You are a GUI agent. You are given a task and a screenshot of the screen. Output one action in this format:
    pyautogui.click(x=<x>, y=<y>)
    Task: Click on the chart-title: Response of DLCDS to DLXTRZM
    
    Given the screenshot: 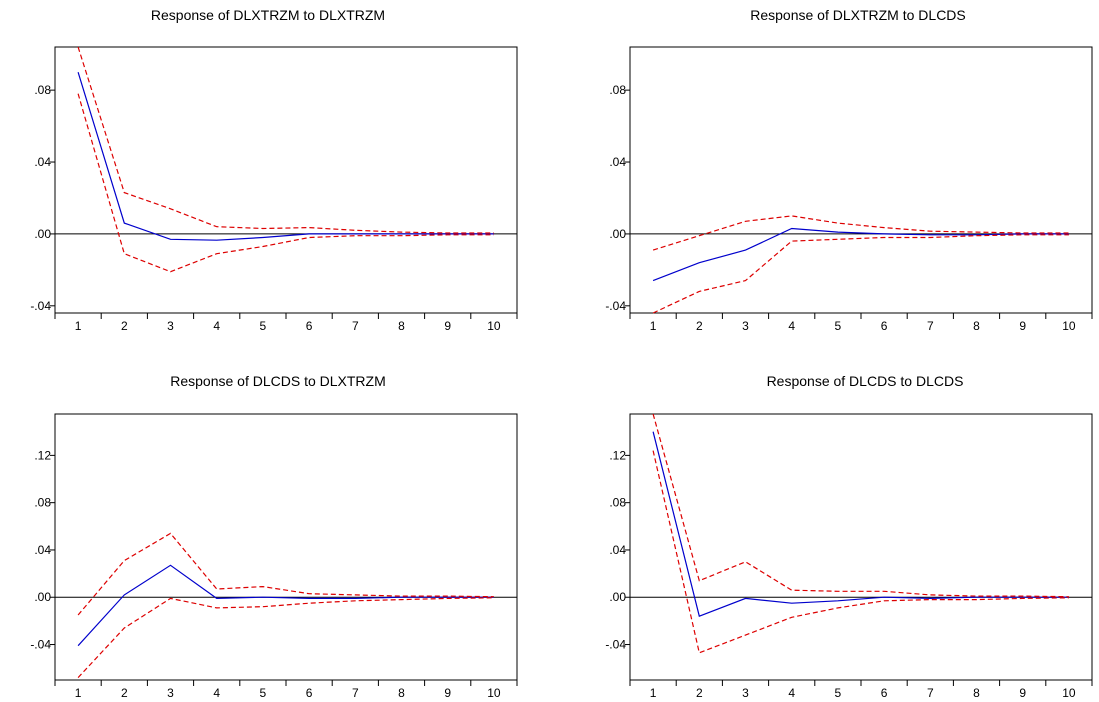 What is the action you would take?
    pyautogui.click(x=278, y=381)
    